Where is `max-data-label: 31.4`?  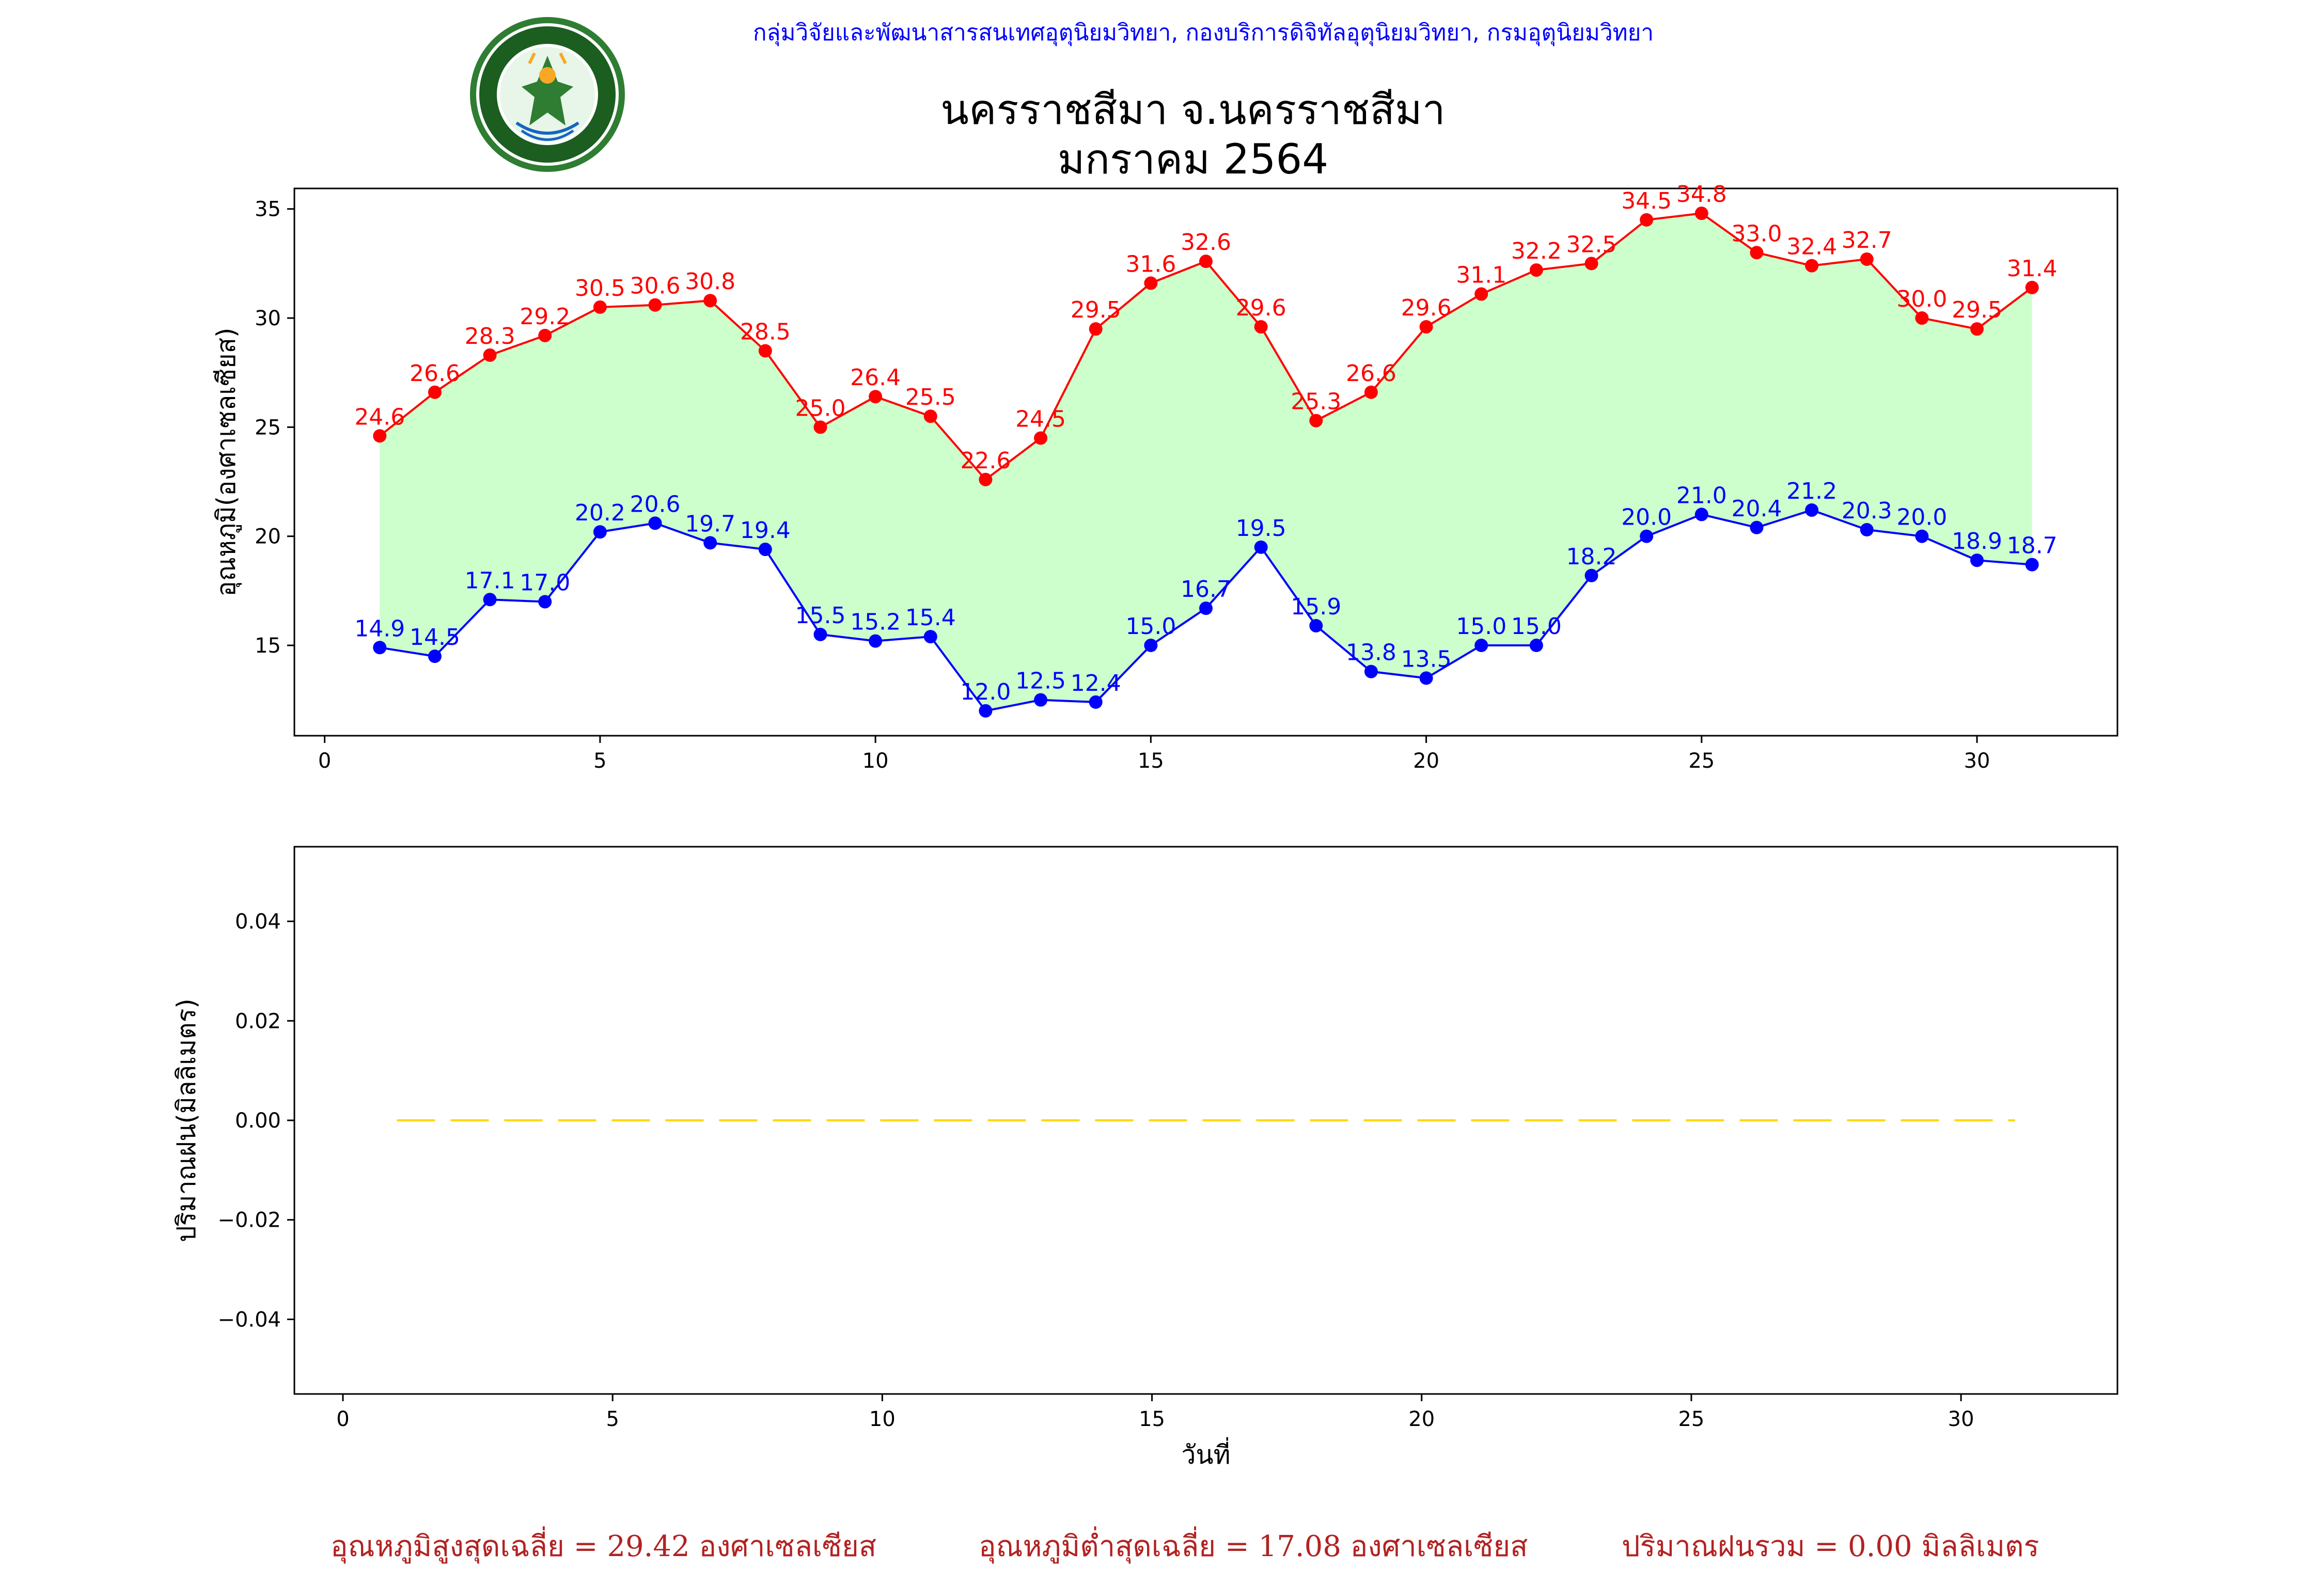 max-data-label: 31.4 is located at coordinates (2032, 269).